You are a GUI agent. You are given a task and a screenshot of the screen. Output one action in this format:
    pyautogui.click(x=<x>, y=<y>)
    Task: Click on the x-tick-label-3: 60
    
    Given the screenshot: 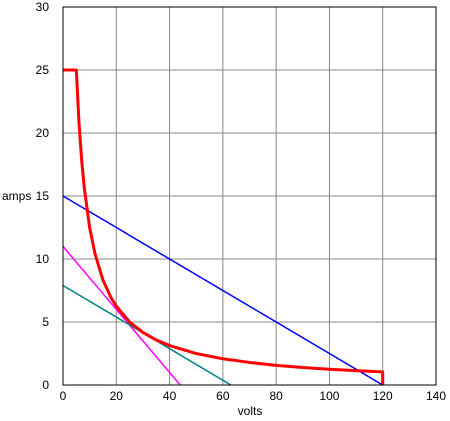 What is the action you would take?
    pyautogui.click(x=223, y=396)
    